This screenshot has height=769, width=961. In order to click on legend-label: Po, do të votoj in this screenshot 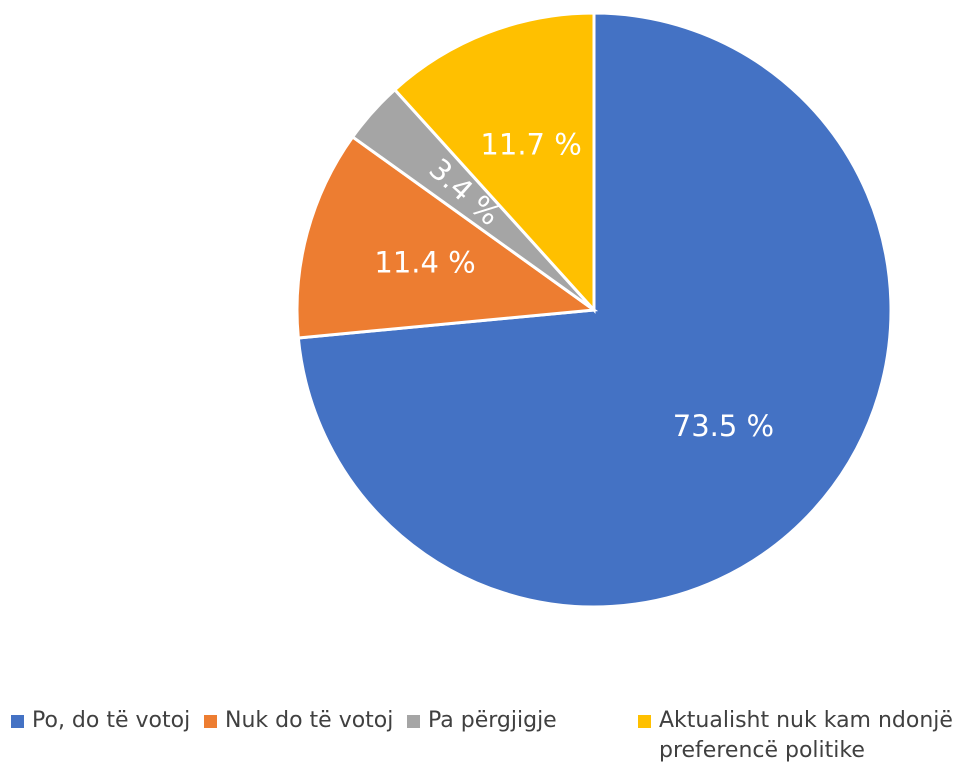, I will do `click(111, 720)`.